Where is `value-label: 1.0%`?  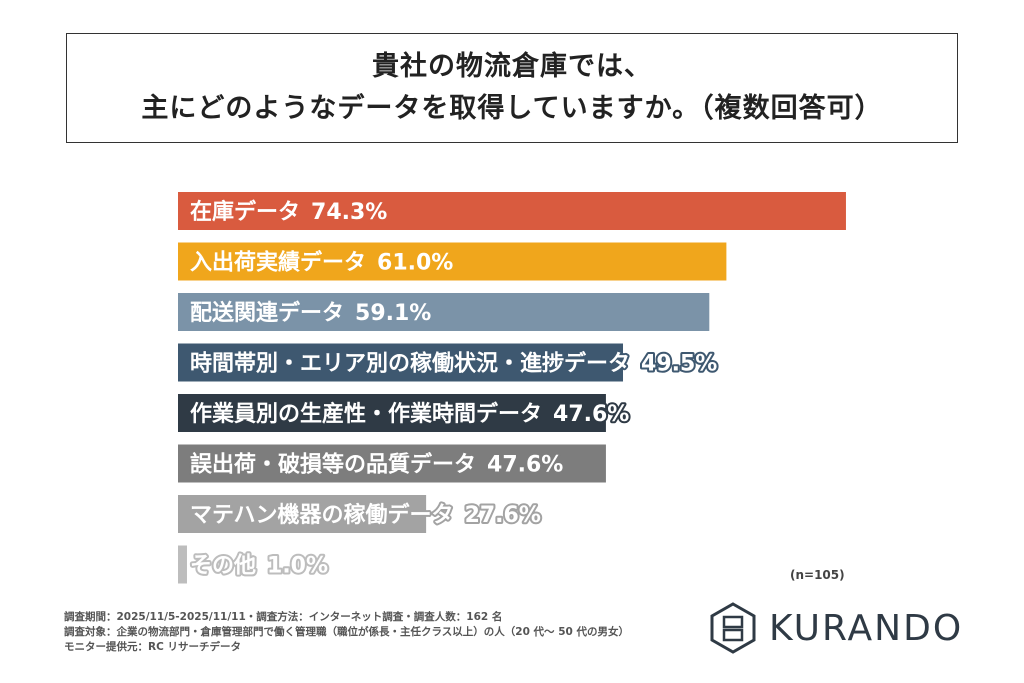
value-label: 1.0% is located at coordinates (292, 566).